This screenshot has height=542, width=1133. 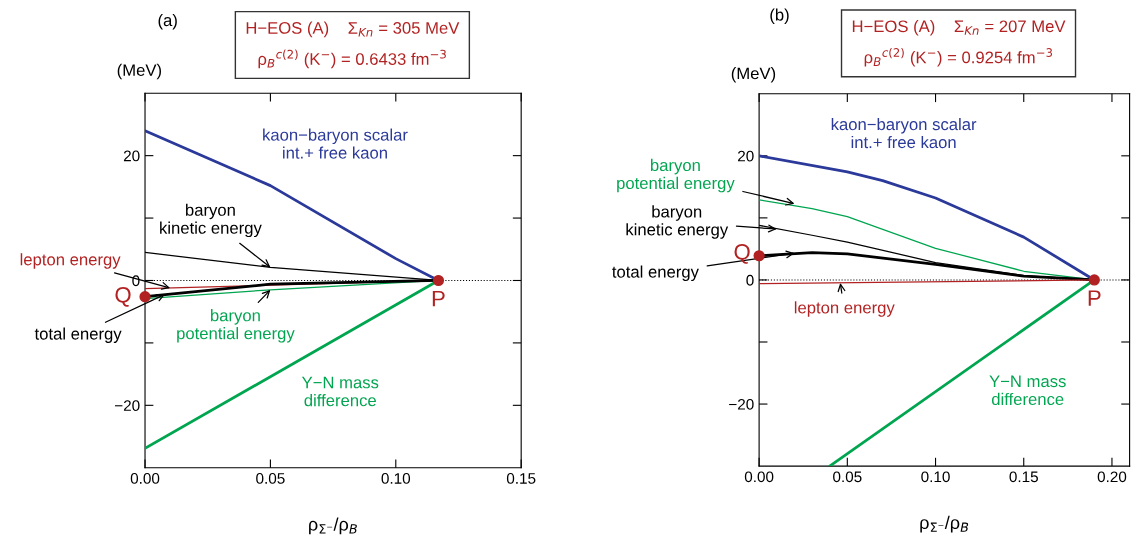 What do you see at coordinates (959, 43) in the screenshot?
I see `text: H−EOS (A) Σ$_{Kn}$ = 207 MeV ρ$_{B}$$^{c(2)}$ (K$^{−}$) = 0.9254 fm$^{−3}$` at bounding box center [959, 43].